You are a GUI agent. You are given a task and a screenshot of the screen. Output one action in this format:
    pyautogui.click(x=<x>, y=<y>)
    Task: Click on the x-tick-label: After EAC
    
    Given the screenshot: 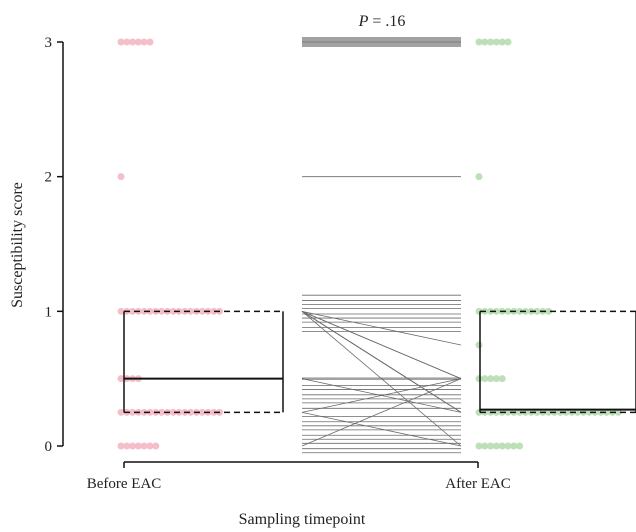 What is the action you would take?
    pyautogui.click(x=477, y=484)
    